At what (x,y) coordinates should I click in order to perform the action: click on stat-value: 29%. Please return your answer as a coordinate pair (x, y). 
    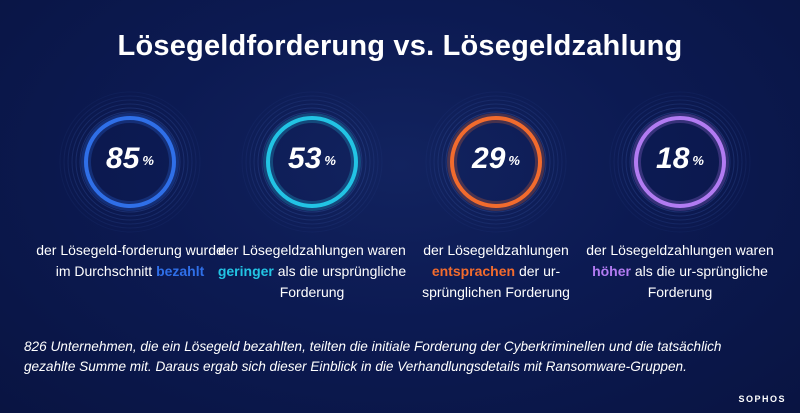
    Looking at the image, I should click on (496, 158).